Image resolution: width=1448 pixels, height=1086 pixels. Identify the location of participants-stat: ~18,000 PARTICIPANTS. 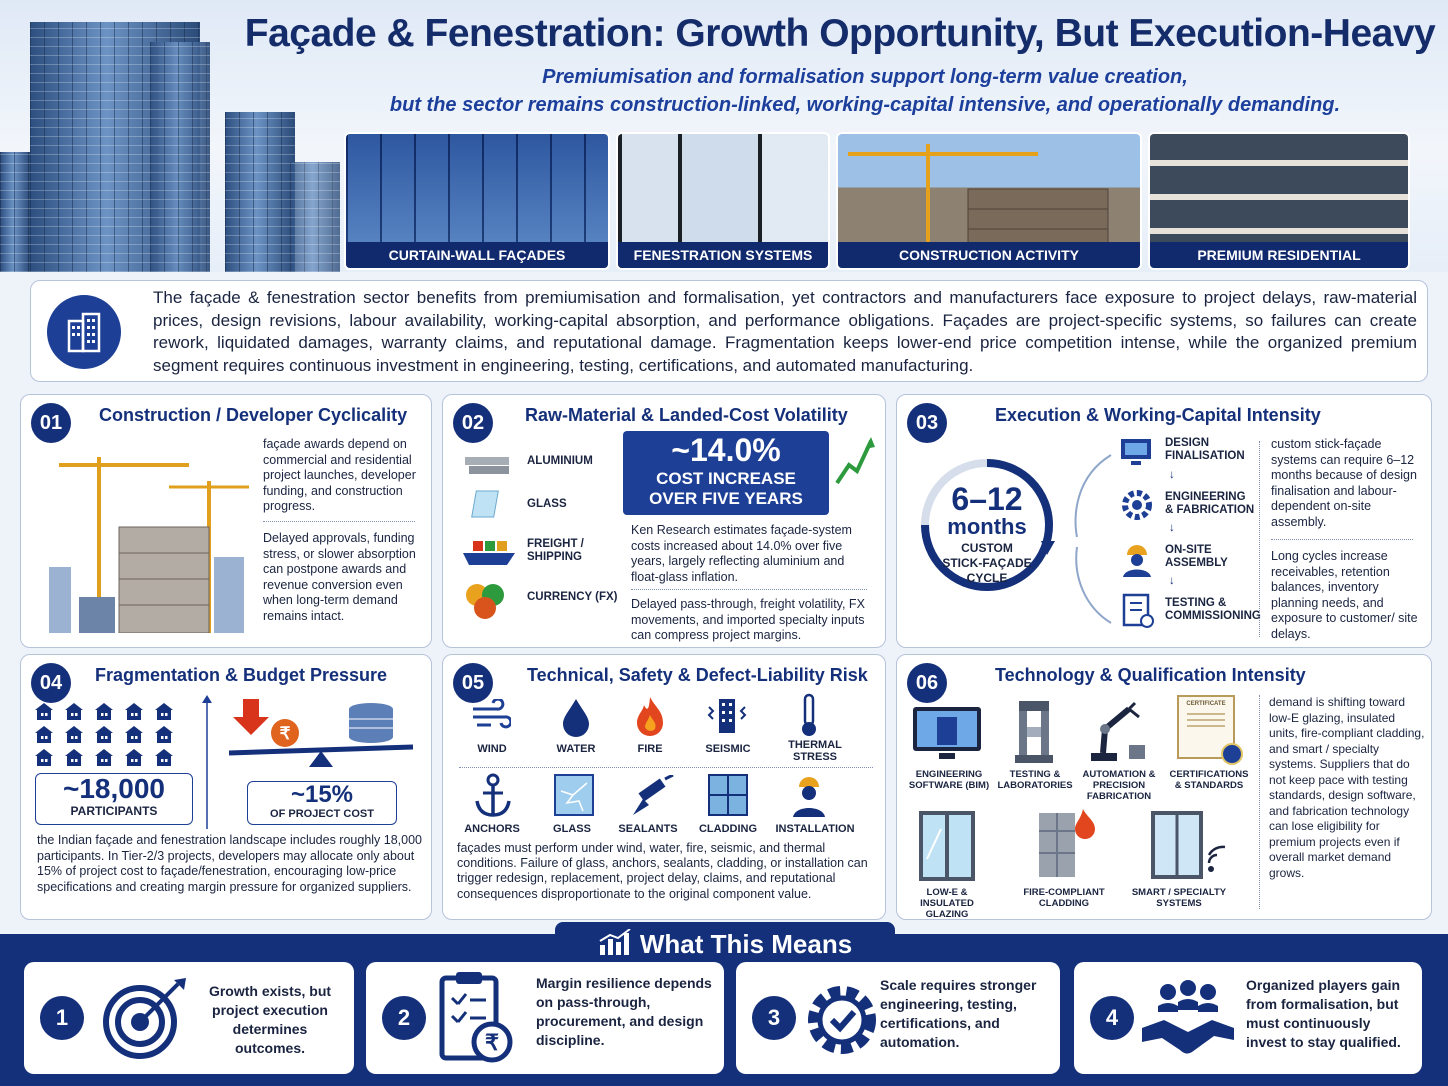
(114, 799).